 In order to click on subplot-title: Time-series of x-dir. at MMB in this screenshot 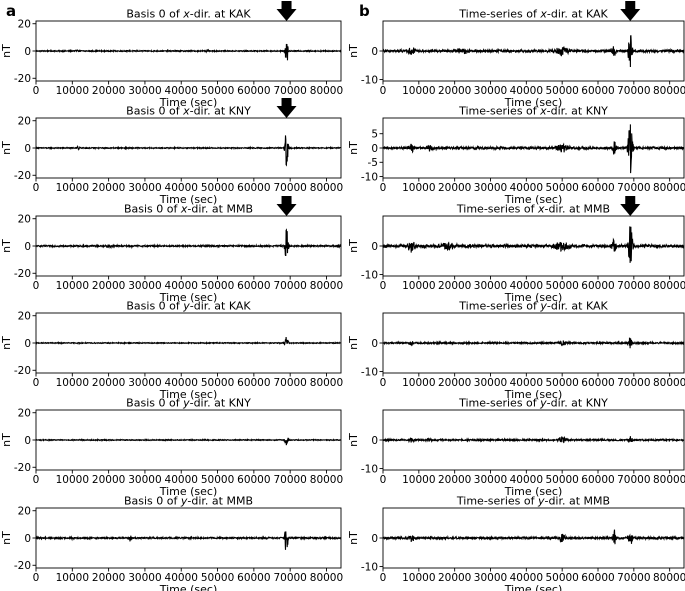, I will do `click(533, 209)`.